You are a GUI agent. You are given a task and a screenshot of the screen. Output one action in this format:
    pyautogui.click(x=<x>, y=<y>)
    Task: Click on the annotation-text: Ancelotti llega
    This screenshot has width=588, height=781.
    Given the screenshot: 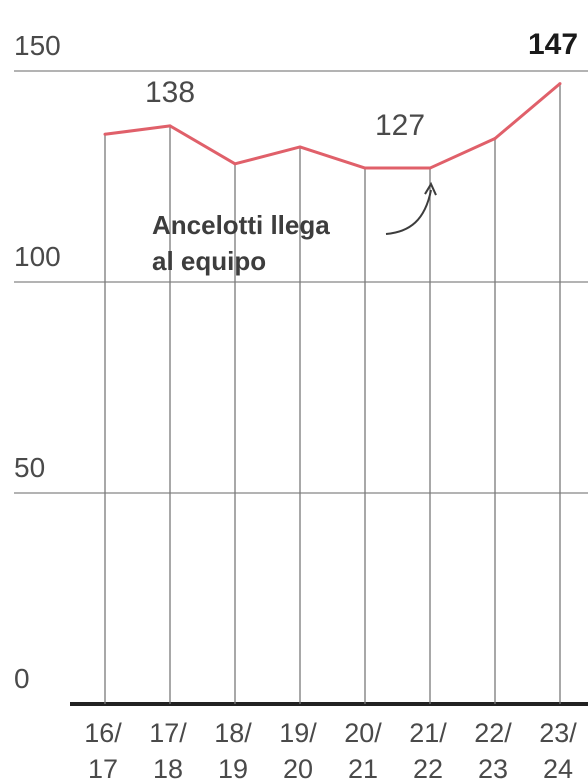 What is the action you would take?
    pyautogui.click(x=241, y=225)
    